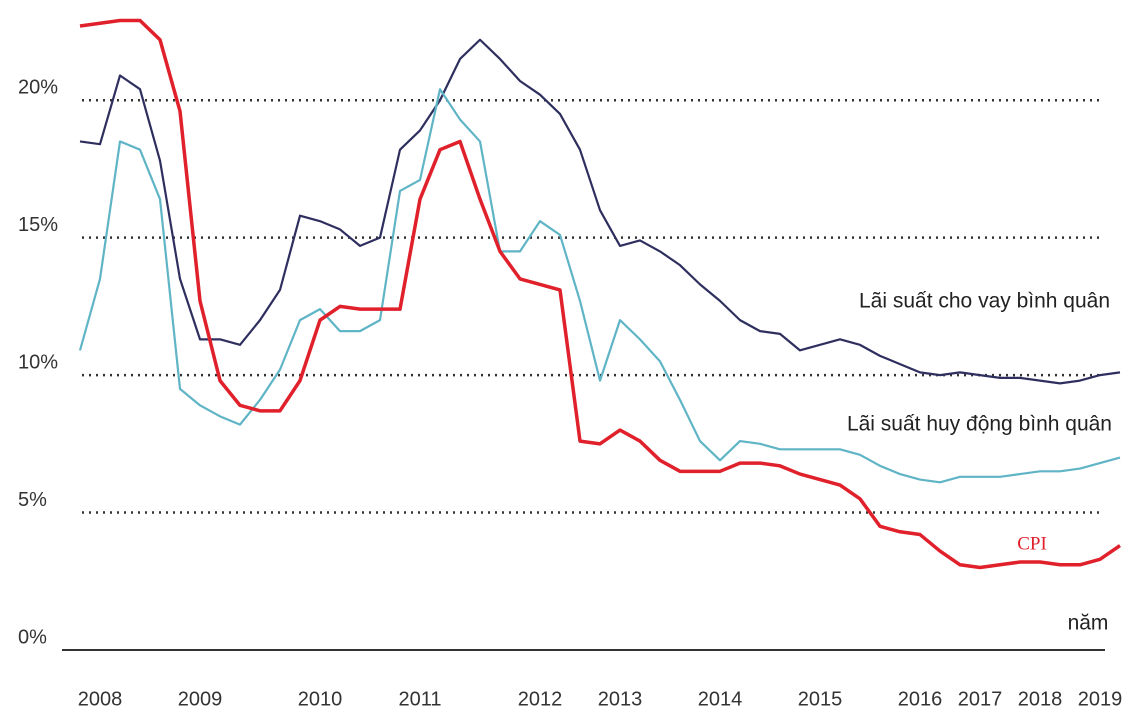 This screenshot has width=1143, height=720. What do you see at coordinates (38, 362) in the screenshot?
I see `y-tick-label: 10%` at bounding box center [38, 362].